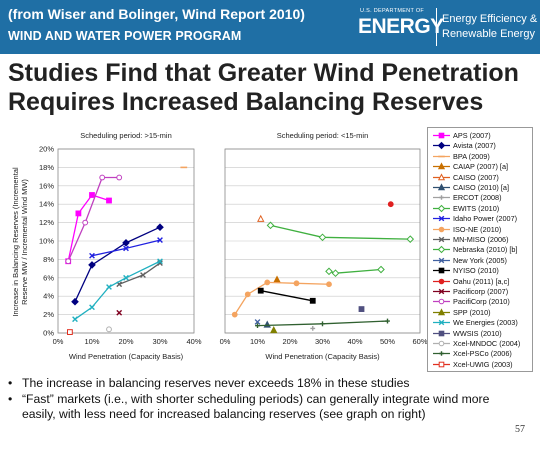 The height and width of the screenshot is (449, 540). Describe the element at coordinates (487, 343) in the screenshot. I see `legend-label: Xcel-MNDOC (2004)` at that location.